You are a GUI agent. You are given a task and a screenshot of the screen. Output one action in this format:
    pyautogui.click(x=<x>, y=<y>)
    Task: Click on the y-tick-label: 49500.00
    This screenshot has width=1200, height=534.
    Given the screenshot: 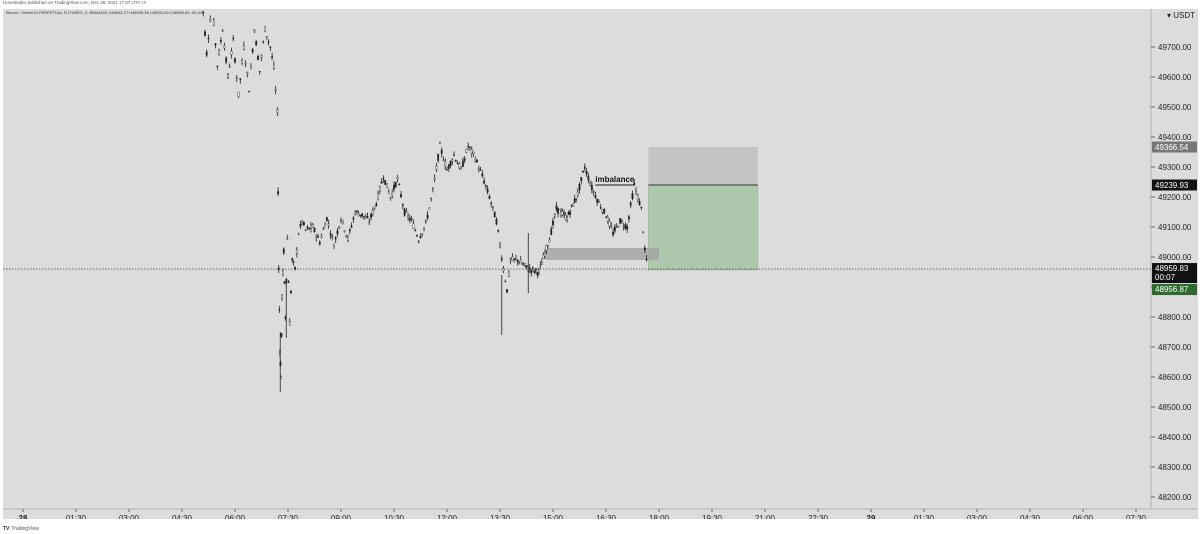 What is the action you would take?
    pyautogui.click(x=1175, y=107)
    